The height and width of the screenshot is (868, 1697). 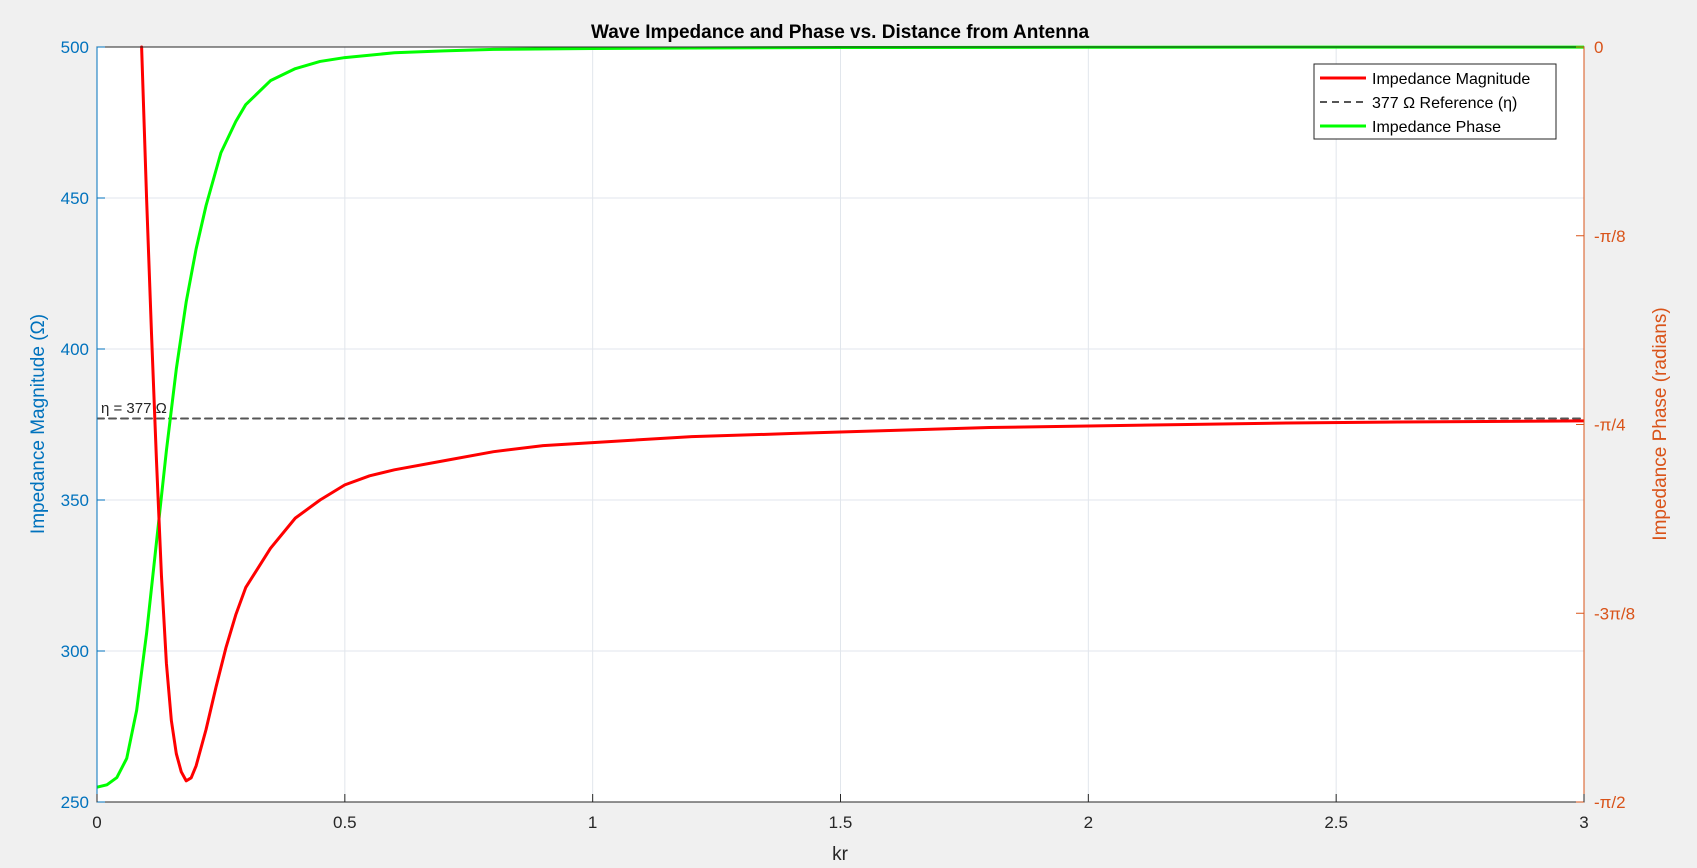 What do you see at coordinates (75, 47) in the screenshot?
I see `y-left-tick-label: 500` at bounding box center [75, 47].